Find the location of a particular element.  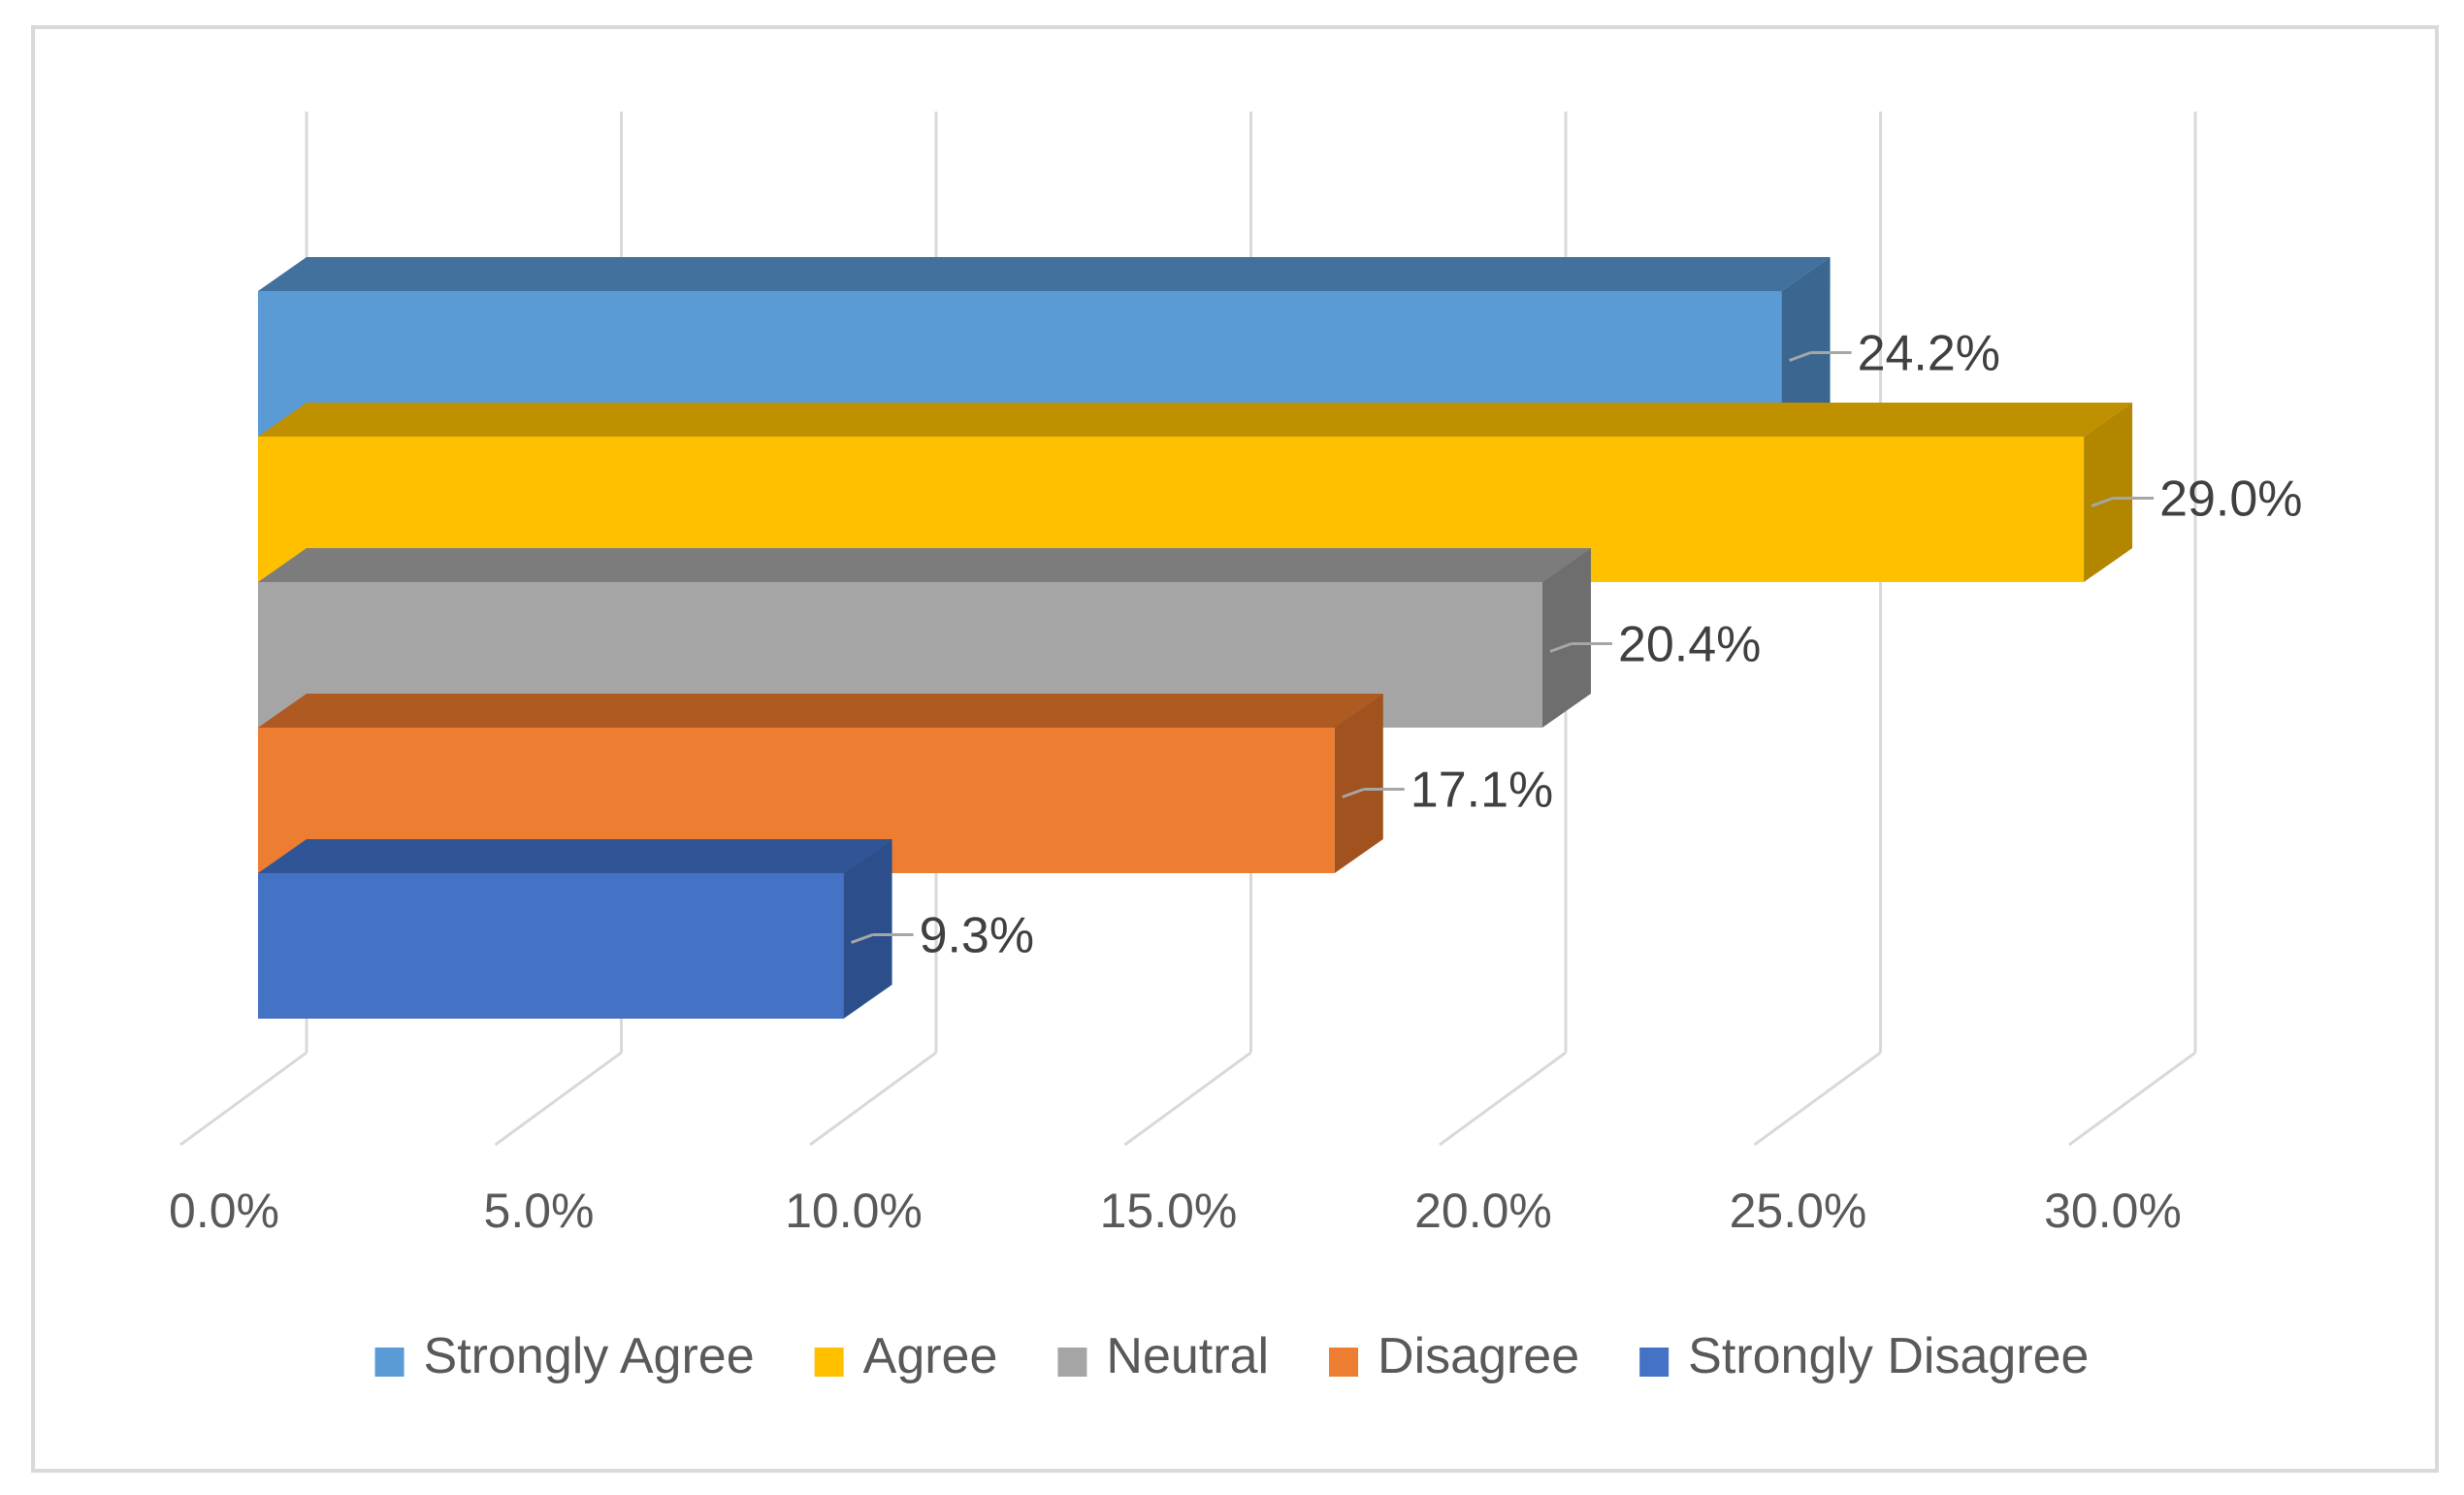

data-label: 24.2% is located at coordinates (1929, 354).